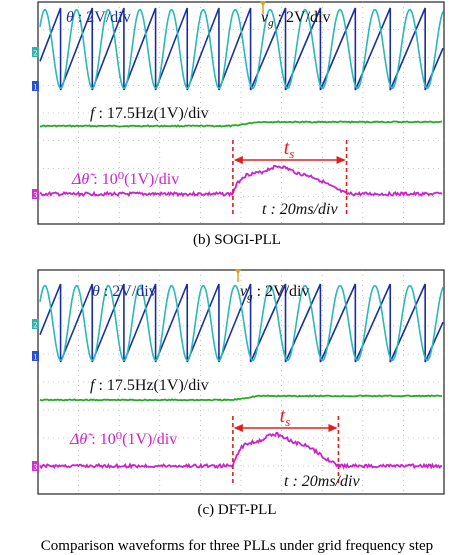 This screenshot has height=555, width=474. Describe the element at coordinates (237, 510) in the screenshot. I see `caption-c: (c) DFT-PLL` at that location.